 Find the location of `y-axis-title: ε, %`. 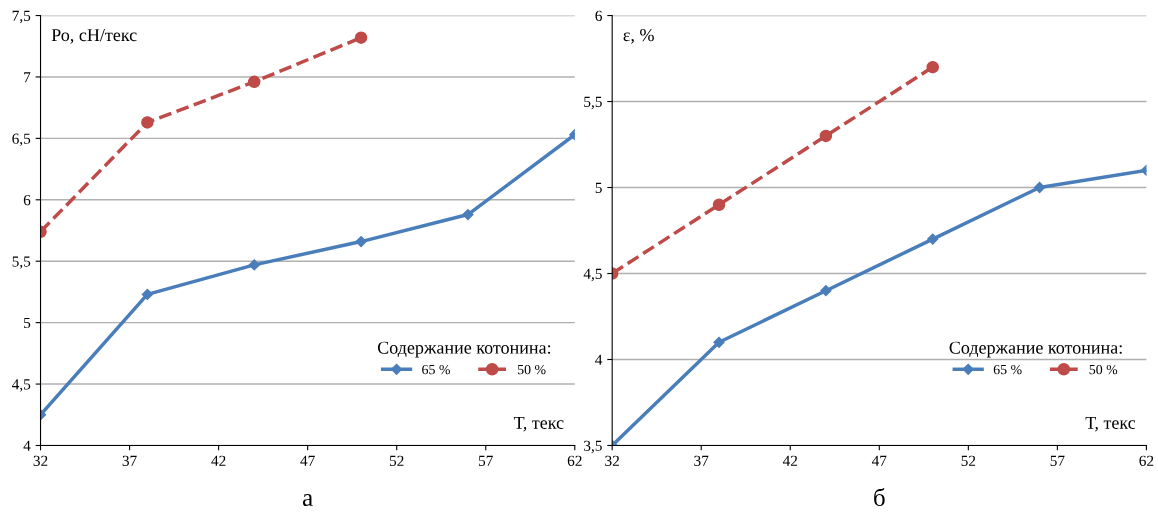

y-axis-title: ε, % is located at coordinates (638, 36).